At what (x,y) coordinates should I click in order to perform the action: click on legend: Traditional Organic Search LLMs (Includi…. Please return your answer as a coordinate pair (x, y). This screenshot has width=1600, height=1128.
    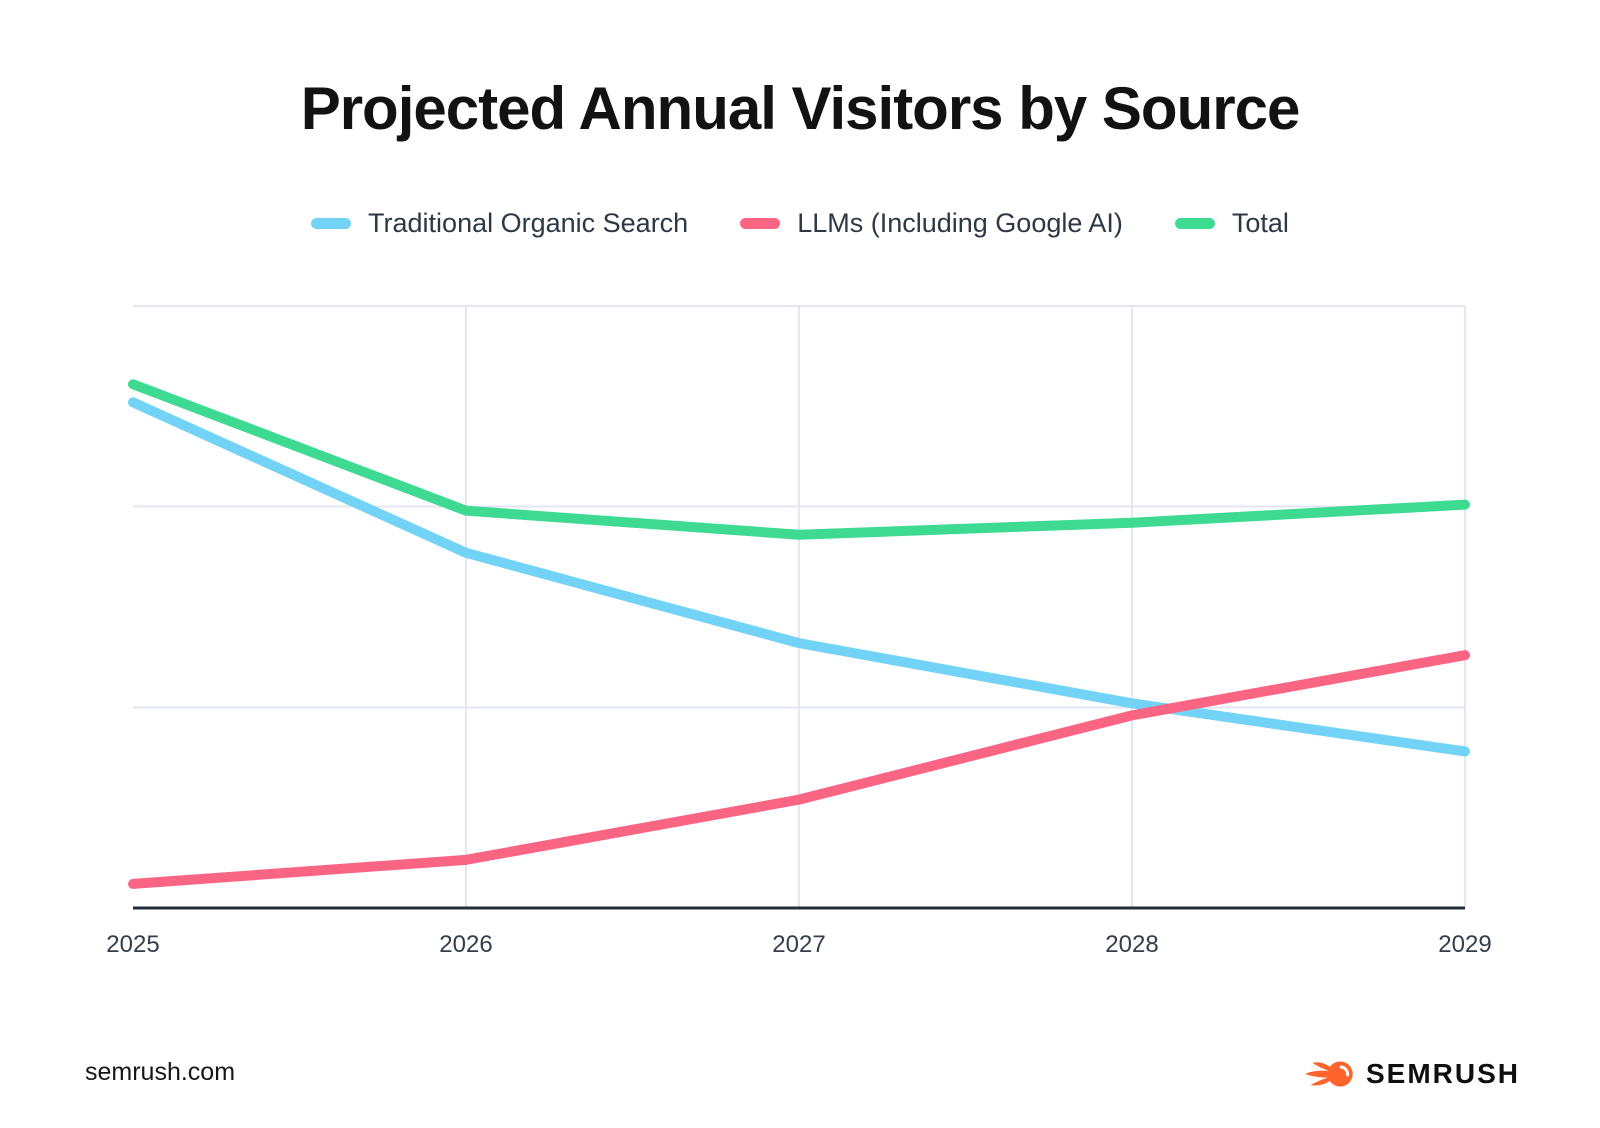
    Looking at the image, I should click on (800, 223).